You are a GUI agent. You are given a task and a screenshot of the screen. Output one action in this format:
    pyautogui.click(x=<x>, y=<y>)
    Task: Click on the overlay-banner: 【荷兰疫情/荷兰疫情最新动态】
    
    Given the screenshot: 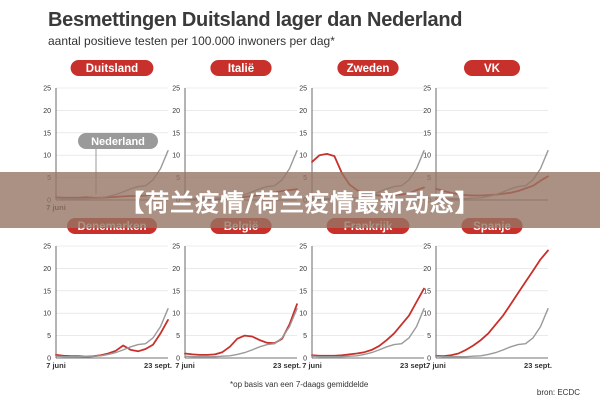 What is the action you would take?
    pyautogui.click(x=300, y=200)
    